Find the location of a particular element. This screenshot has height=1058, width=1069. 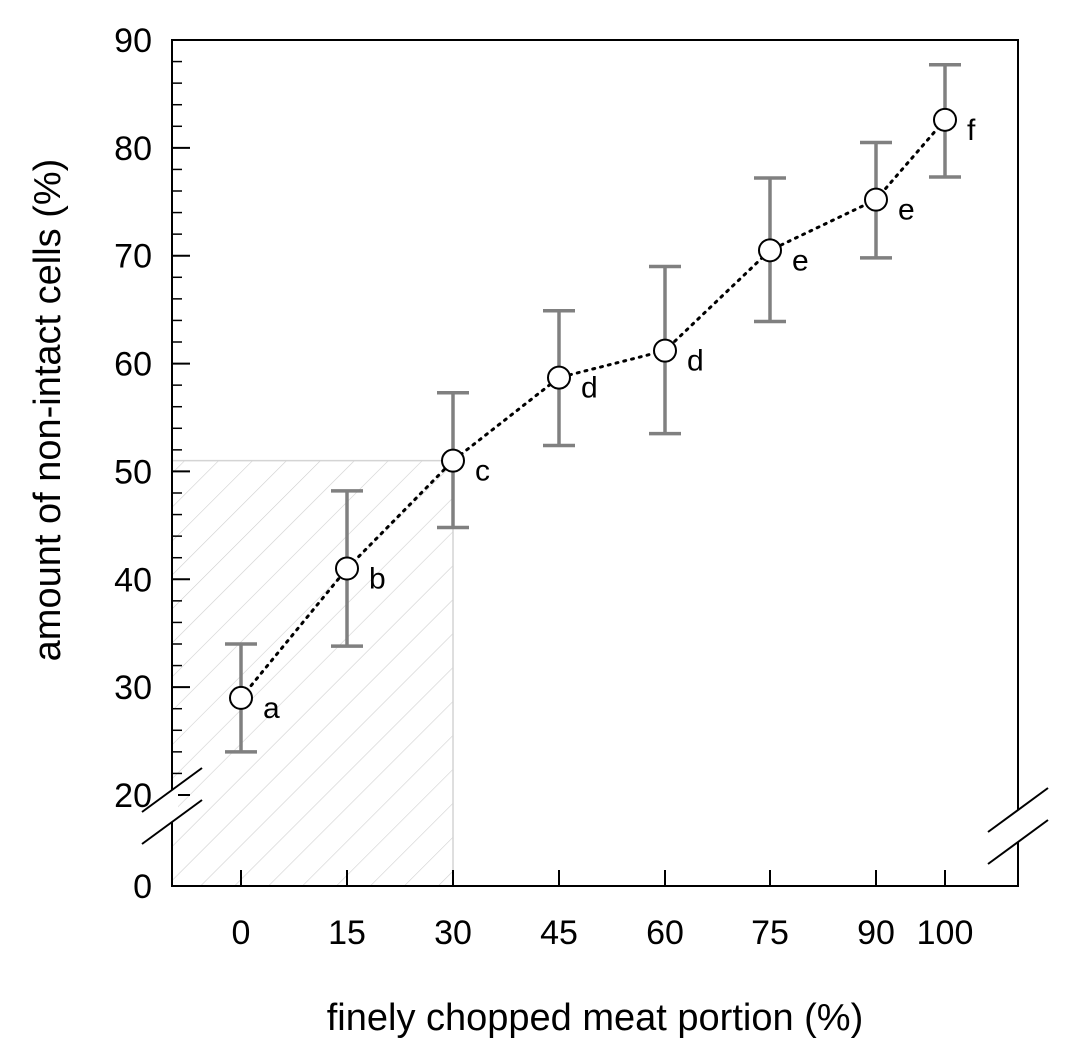

x-axis-title: finely chopped meat portion (%) is located at coordinates (595, 1018).